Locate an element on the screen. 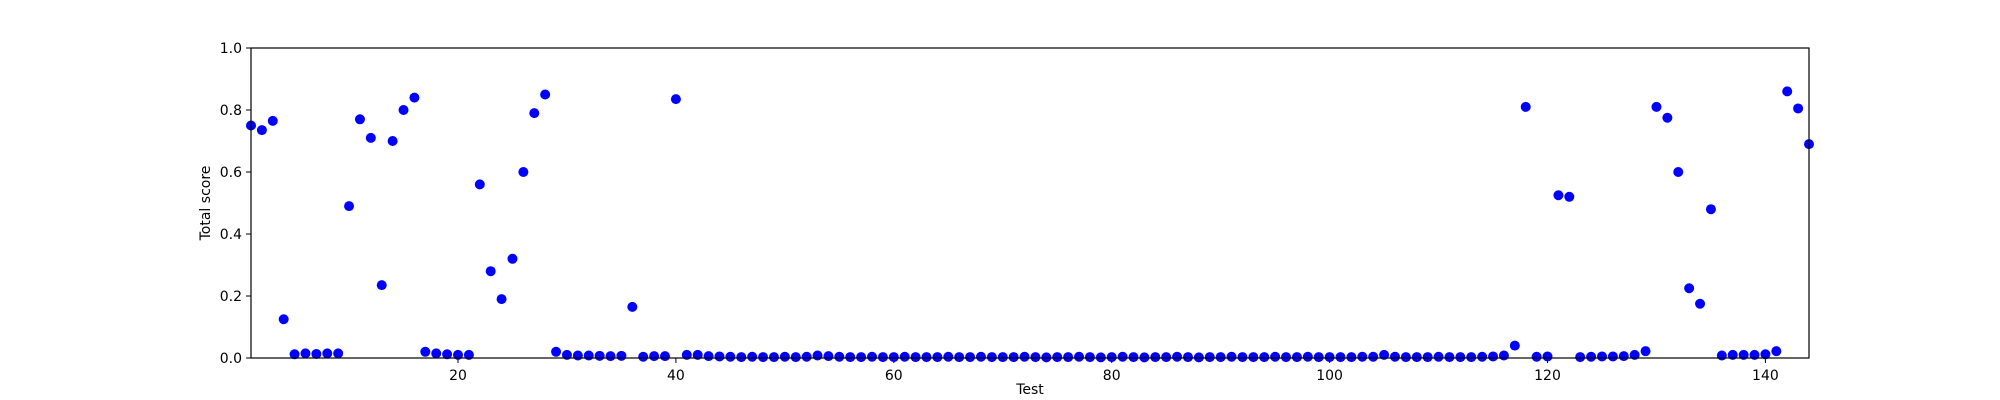 This screenshot has height=400, width=2000. y-tick-label: 0.6 is located at coordinates (231, 173).